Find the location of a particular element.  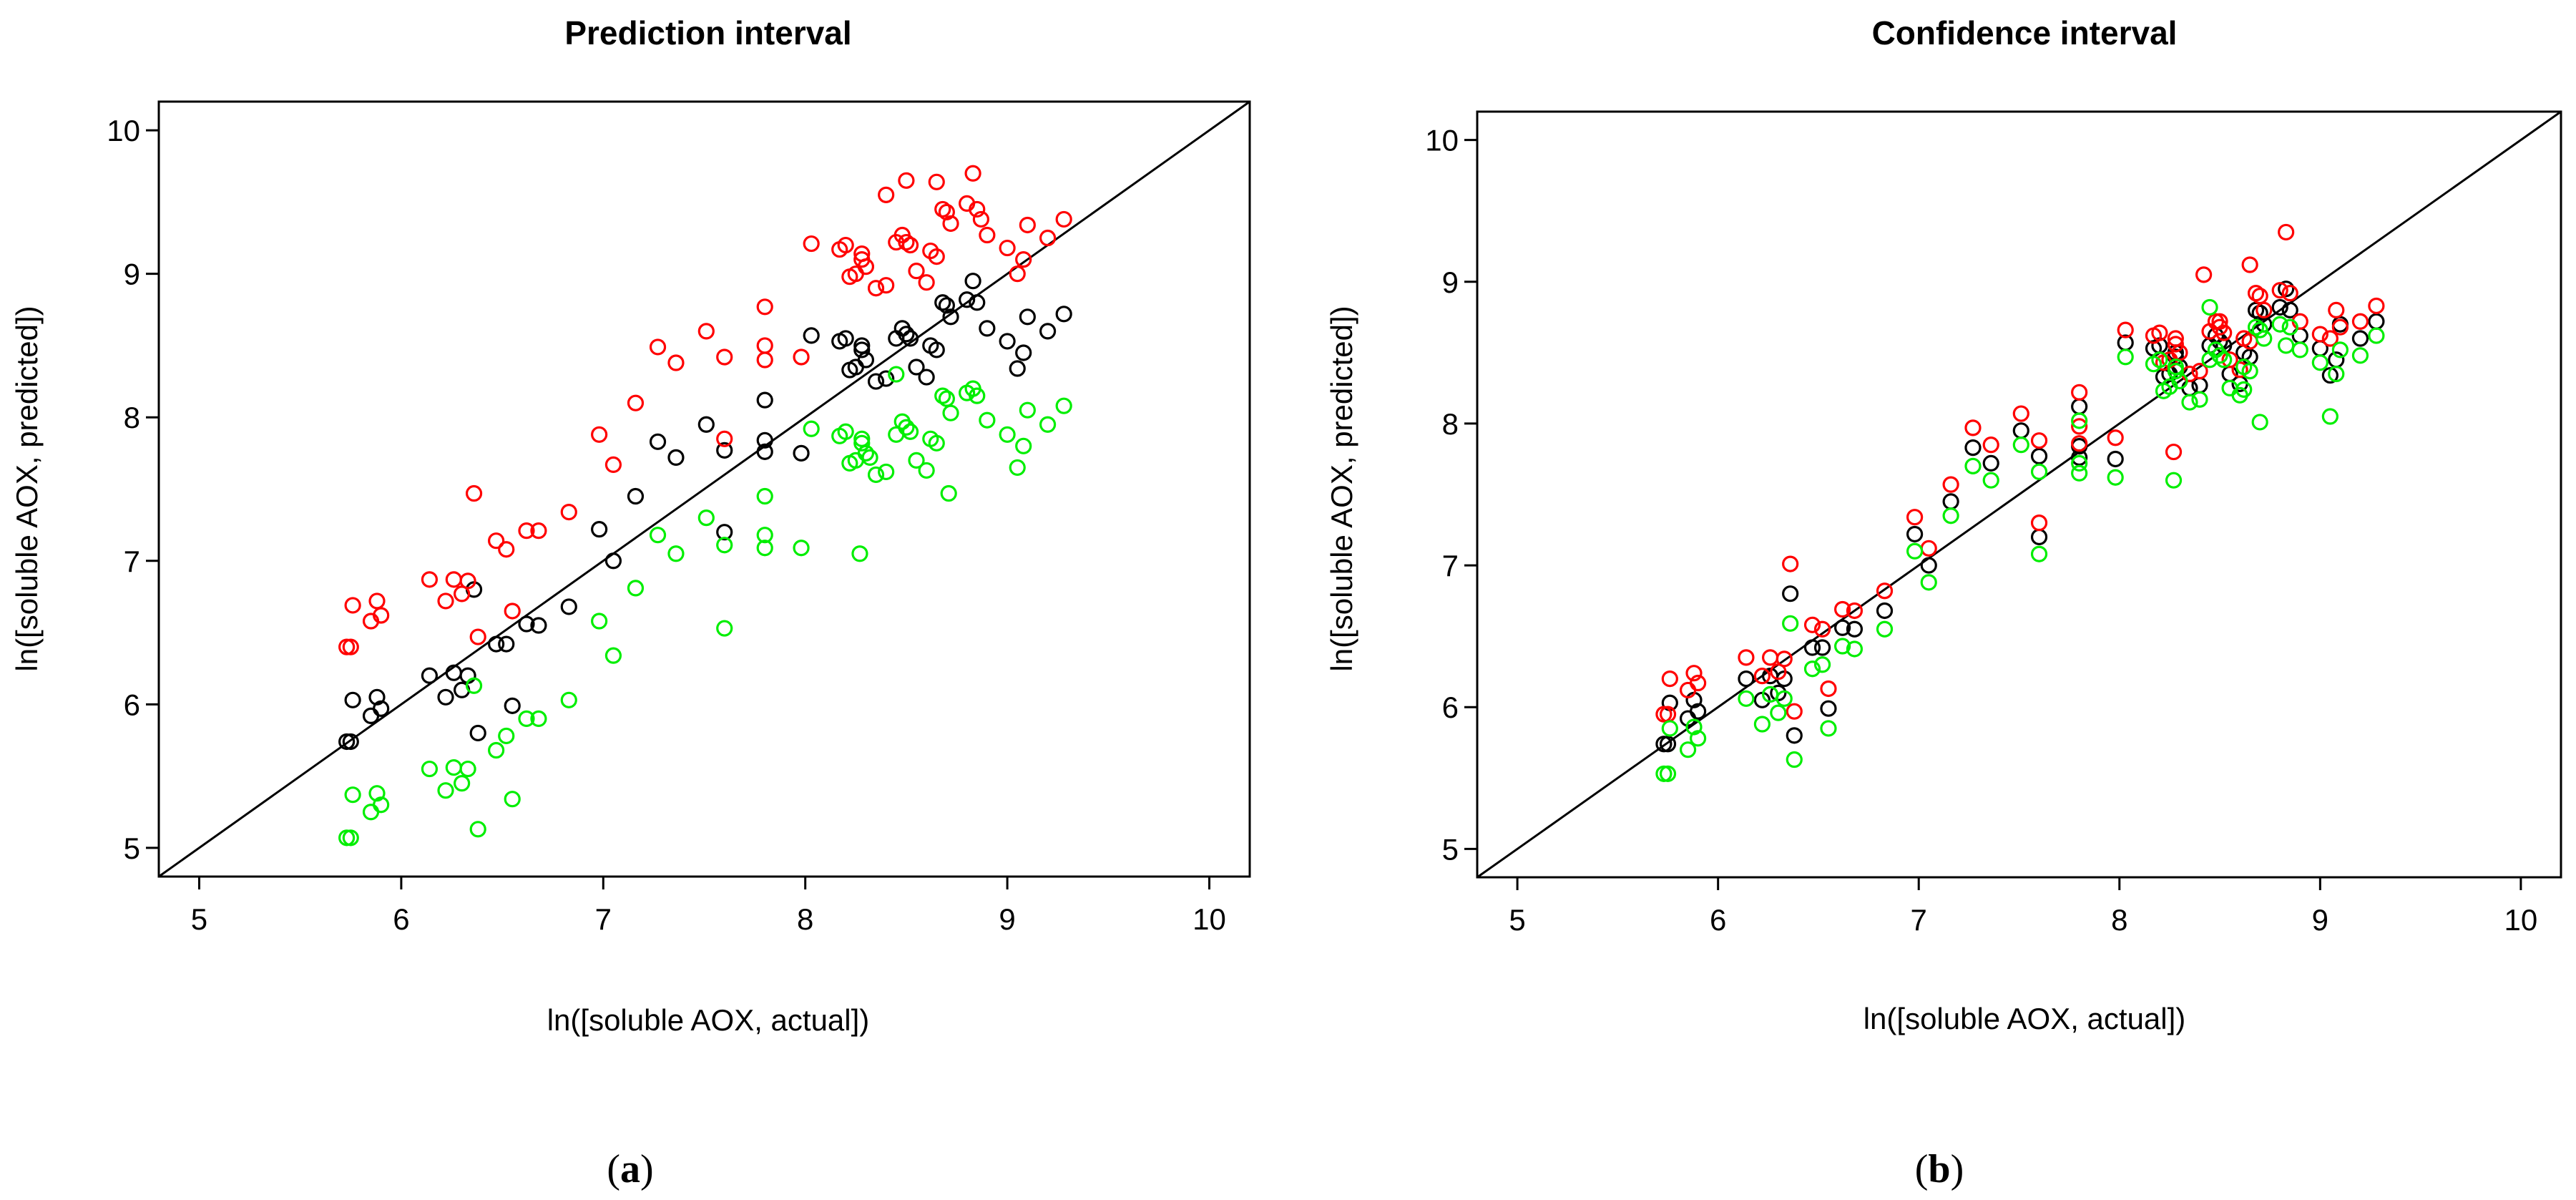

chart-b-title: Confidence interval is located at coordinates (2025, 33).